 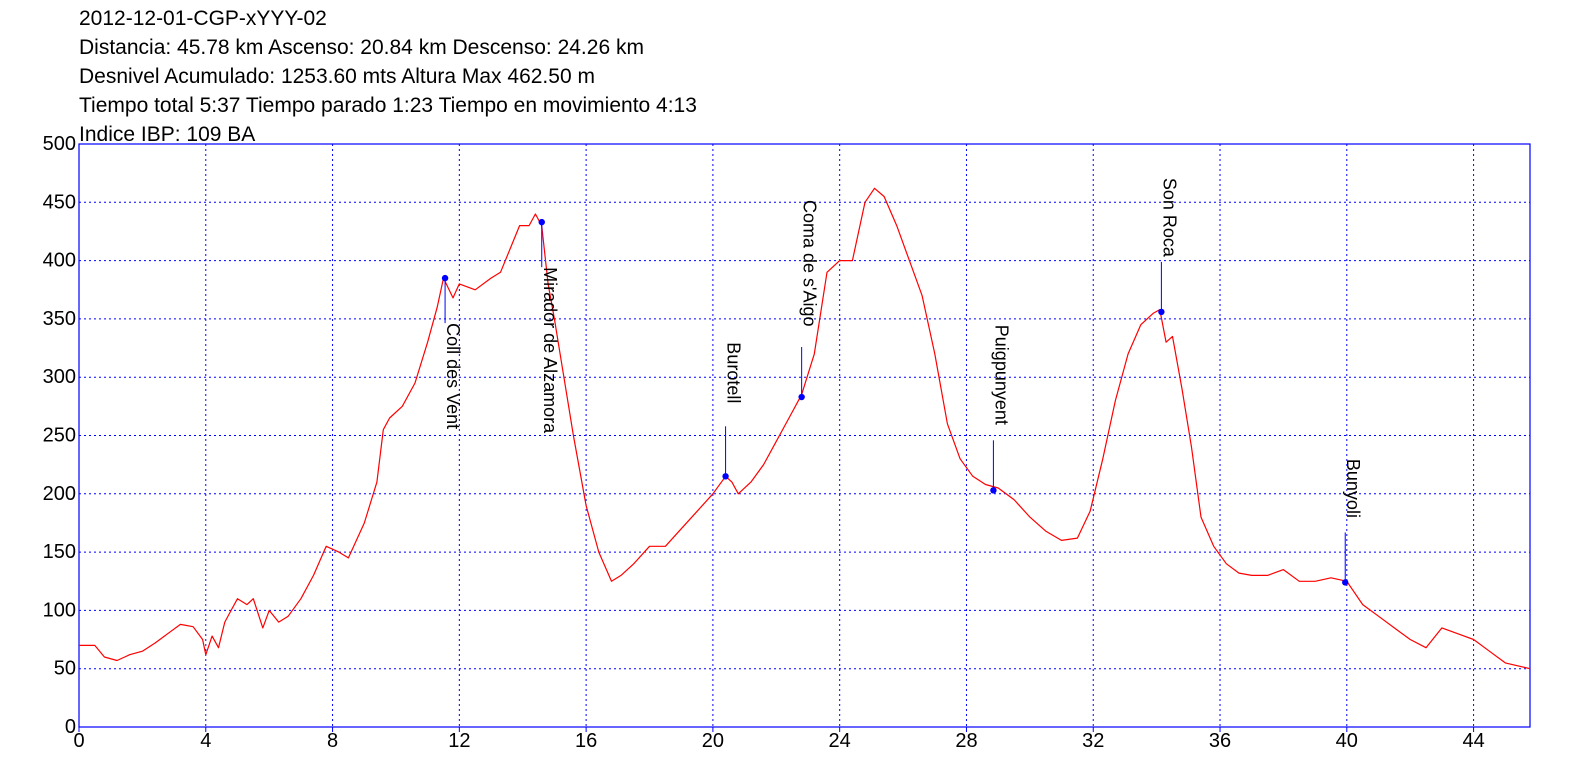 I want to click on waypoint-label: Coma de s'Aigo, so click(x=810, y=263).